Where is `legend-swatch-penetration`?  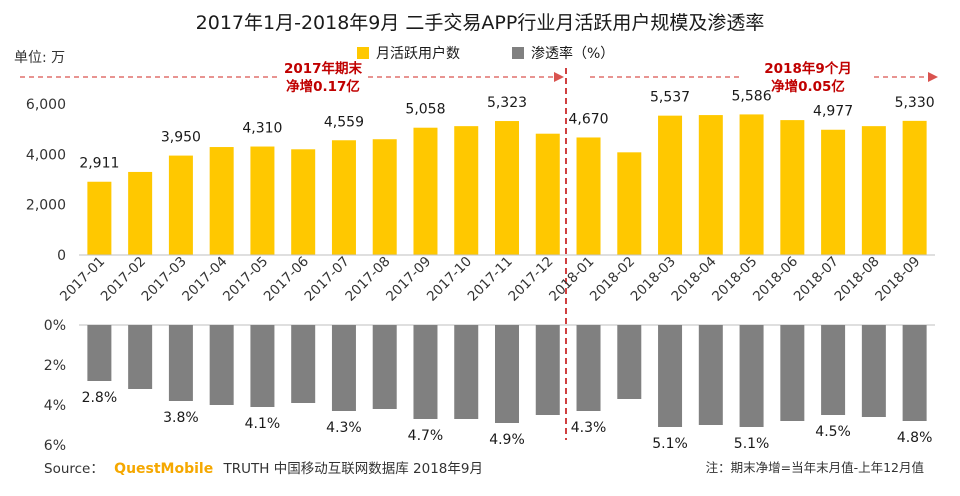
legend-swatch-penetration is located at coordinates (518, 53).